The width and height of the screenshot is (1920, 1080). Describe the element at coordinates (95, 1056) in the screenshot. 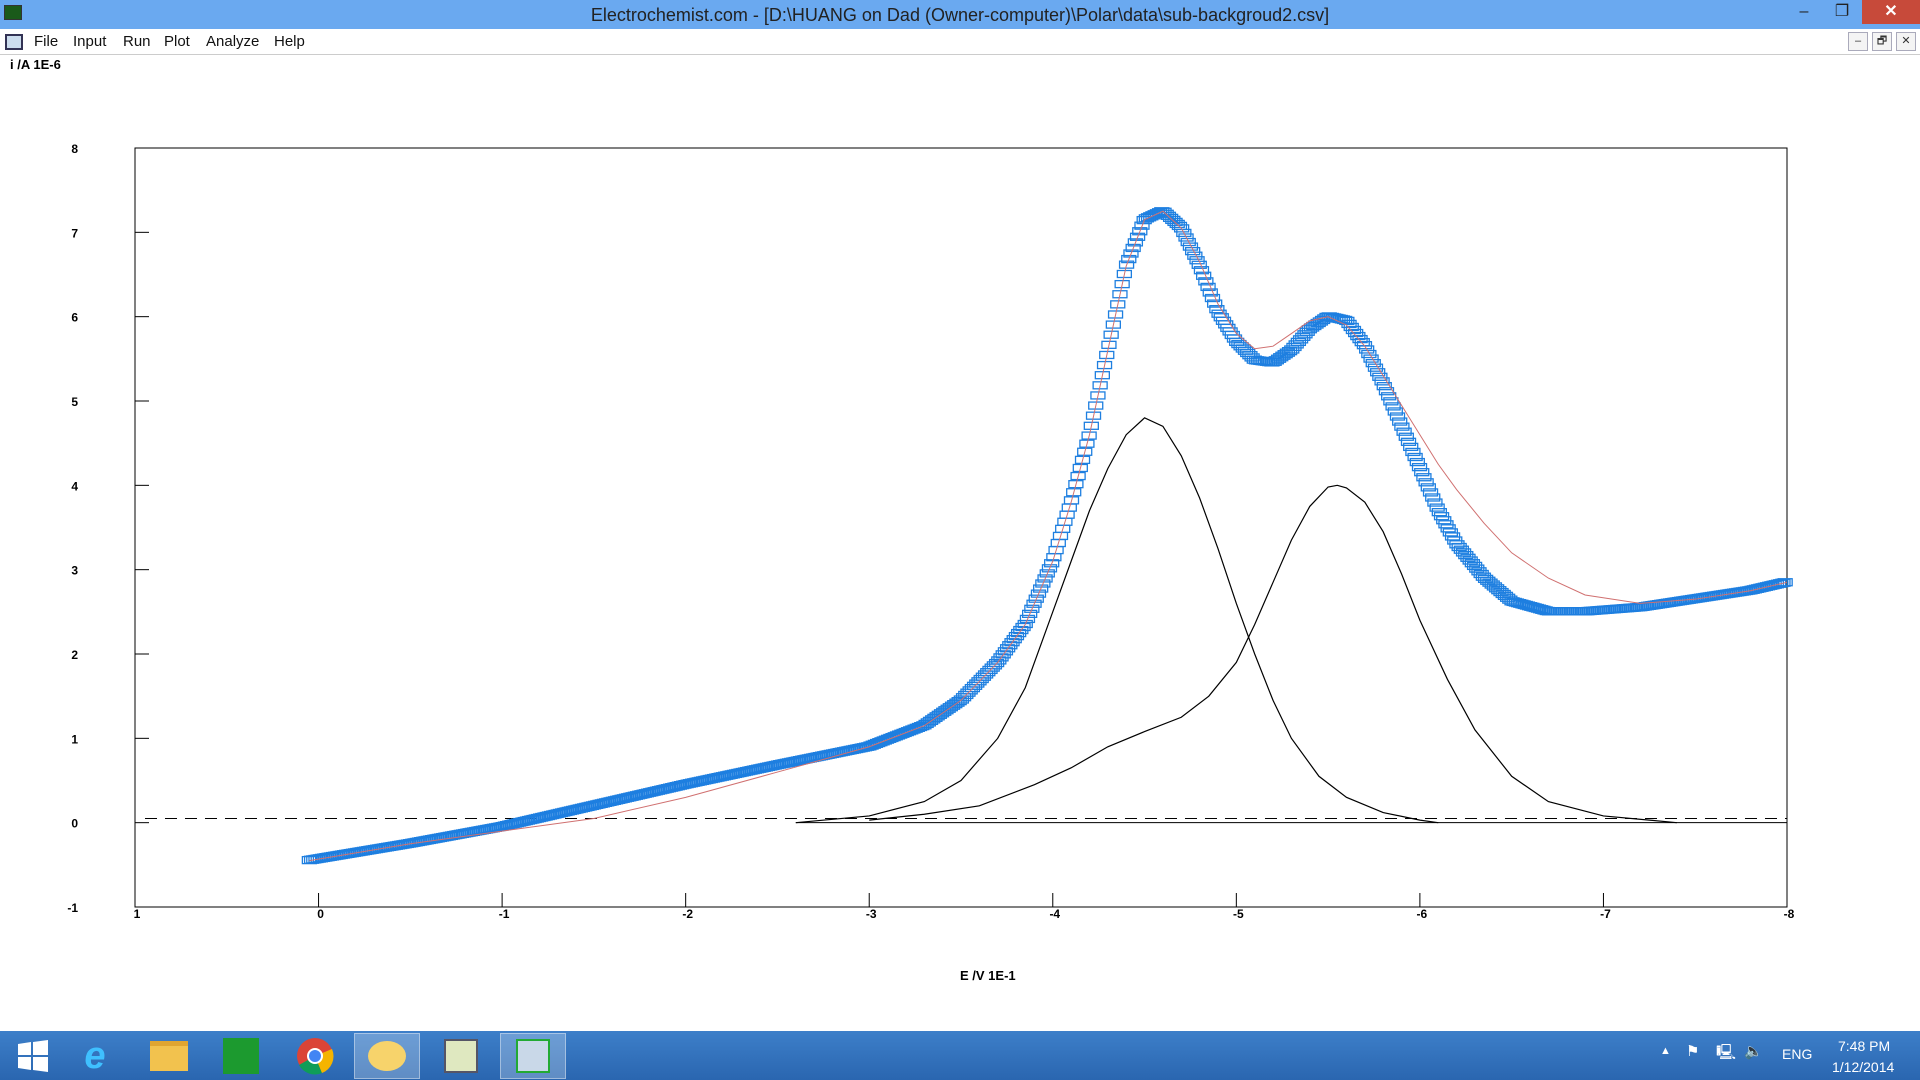

I see `taskbar-internet-explorer: e` at that location.